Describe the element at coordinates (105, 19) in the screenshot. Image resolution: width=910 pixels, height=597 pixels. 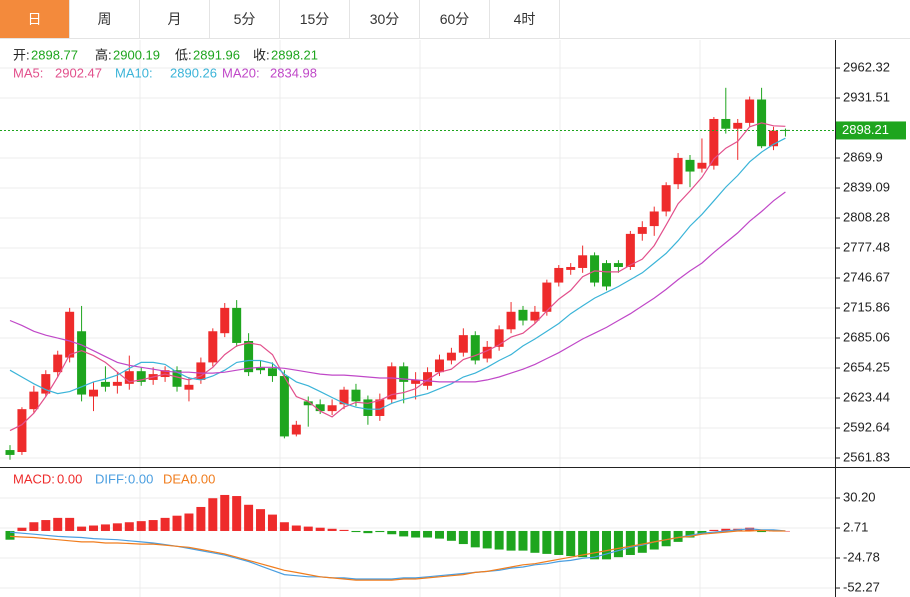
I see `period-tab: 周` at that location.